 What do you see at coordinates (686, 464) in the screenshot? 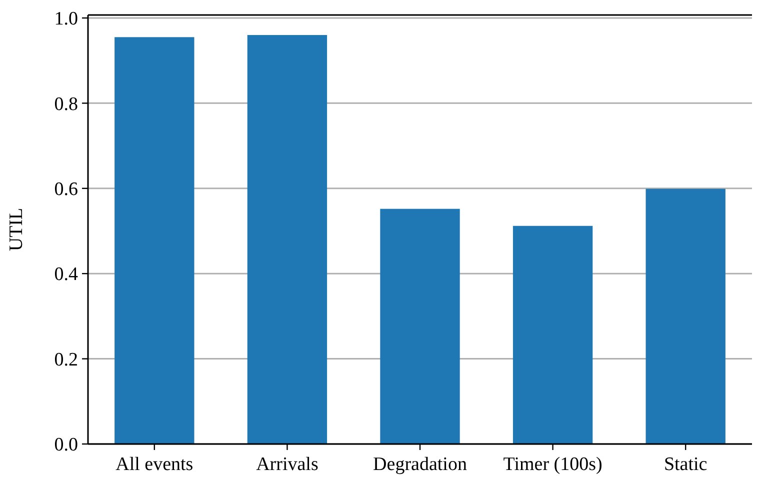
I see `x-tick-label: Static` at bounding box center [686, 464].